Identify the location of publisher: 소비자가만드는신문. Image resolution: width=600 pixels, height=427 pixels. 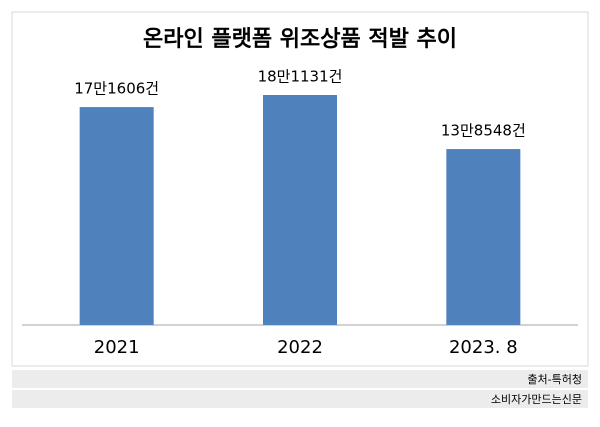
(536, 399).